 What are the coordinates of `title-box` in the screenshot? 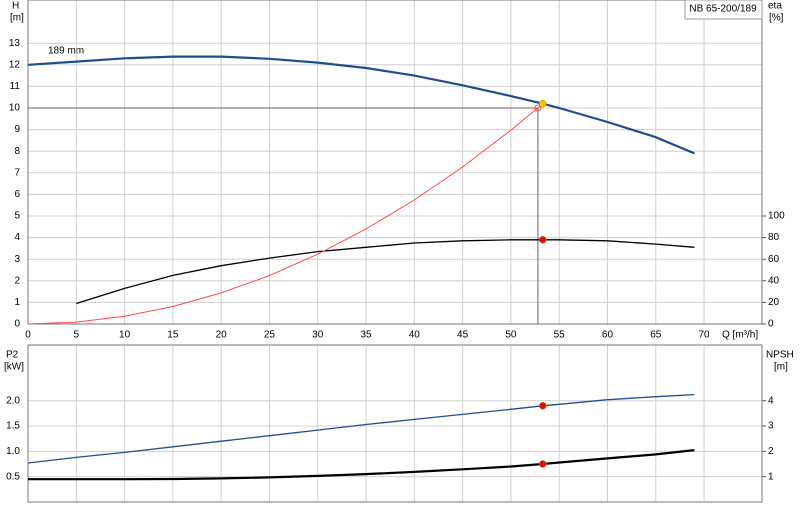 It's located at (723, 10).